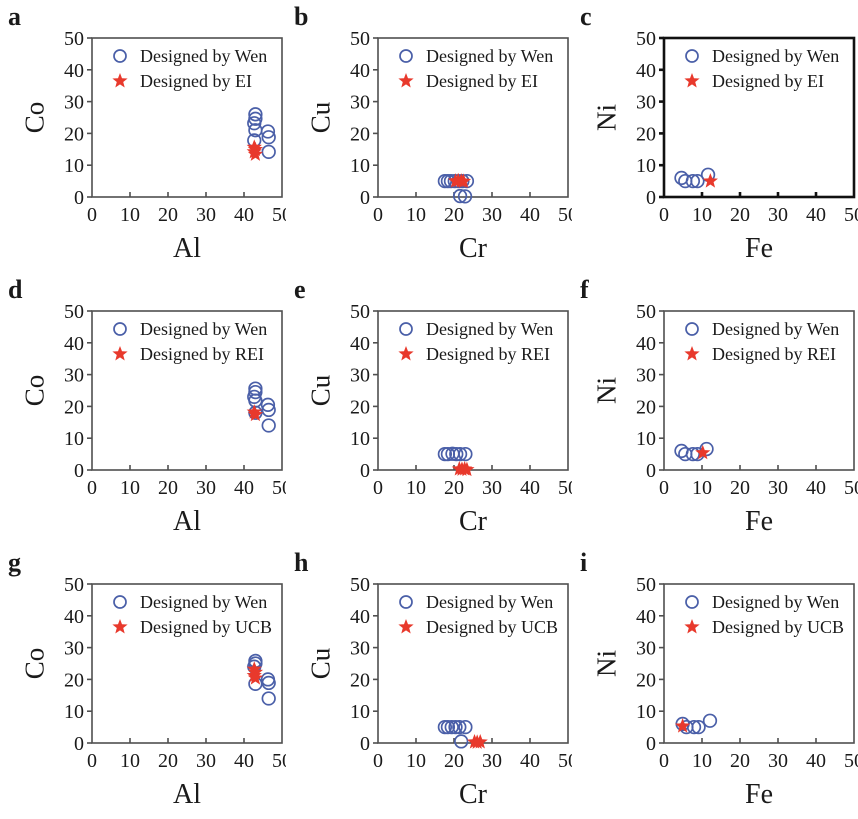 This screenshot has height=819, width=858. What do you see at coordinates (196, 81) in the screenshot?
I see `legend-label: Designed by EI` at bounding box center [196, 81].